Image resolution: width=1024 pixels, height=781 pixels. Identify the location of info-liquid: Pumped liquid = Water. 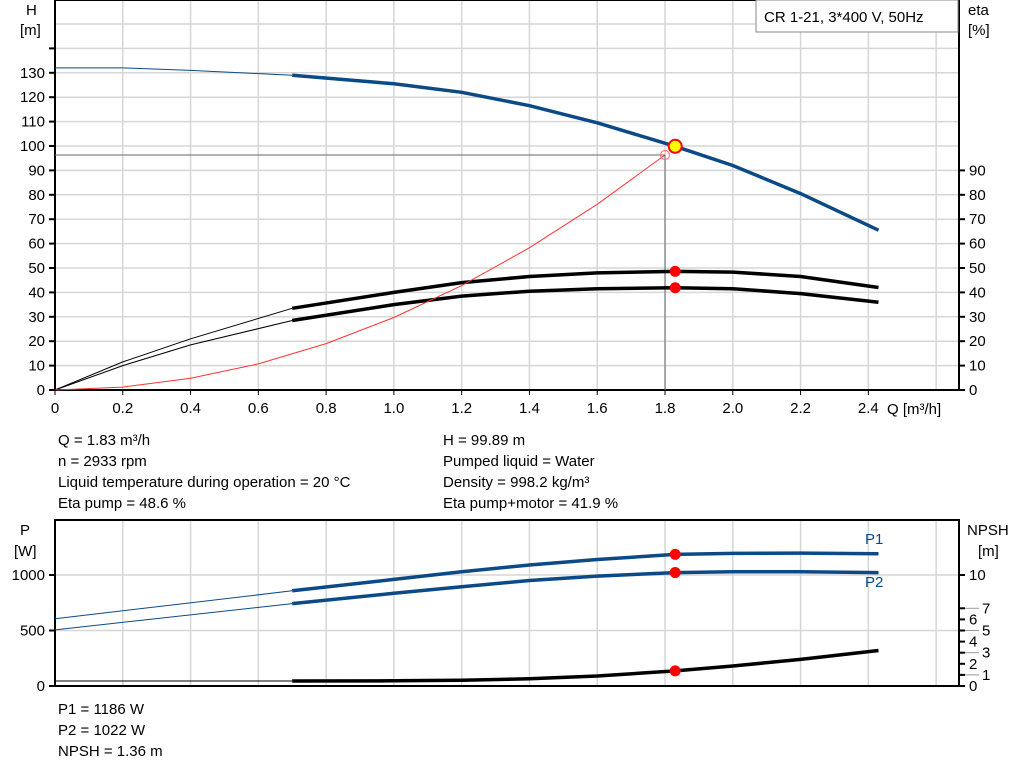
(519, 461).